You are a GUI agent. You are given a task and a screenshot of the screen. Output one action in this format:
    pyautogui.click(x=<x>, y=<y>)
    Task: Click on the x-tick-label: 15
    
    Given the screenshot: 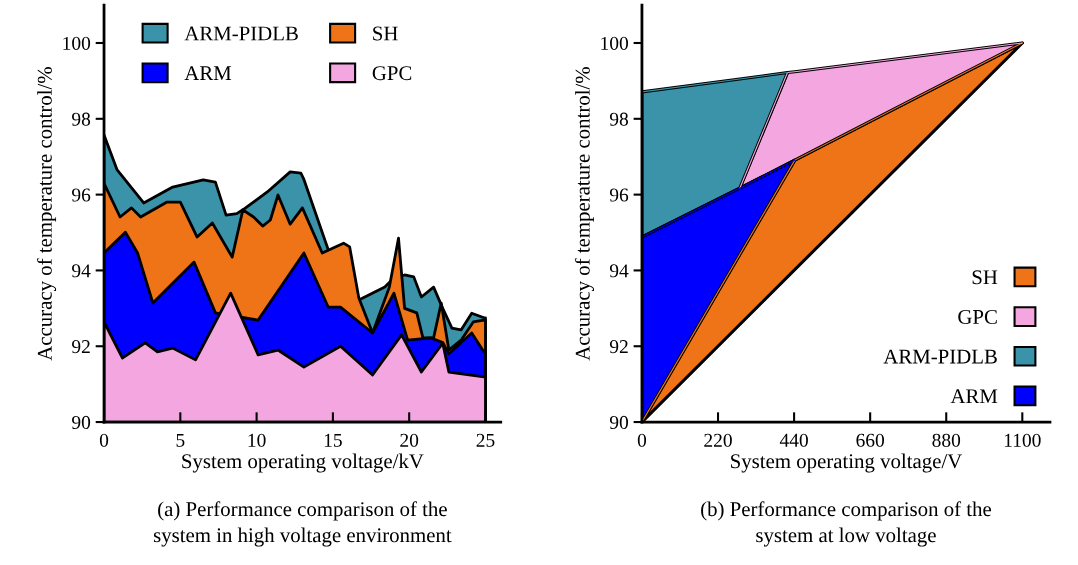 What is the action you would take?
    pyautogui.click(x=333, y=440)
    